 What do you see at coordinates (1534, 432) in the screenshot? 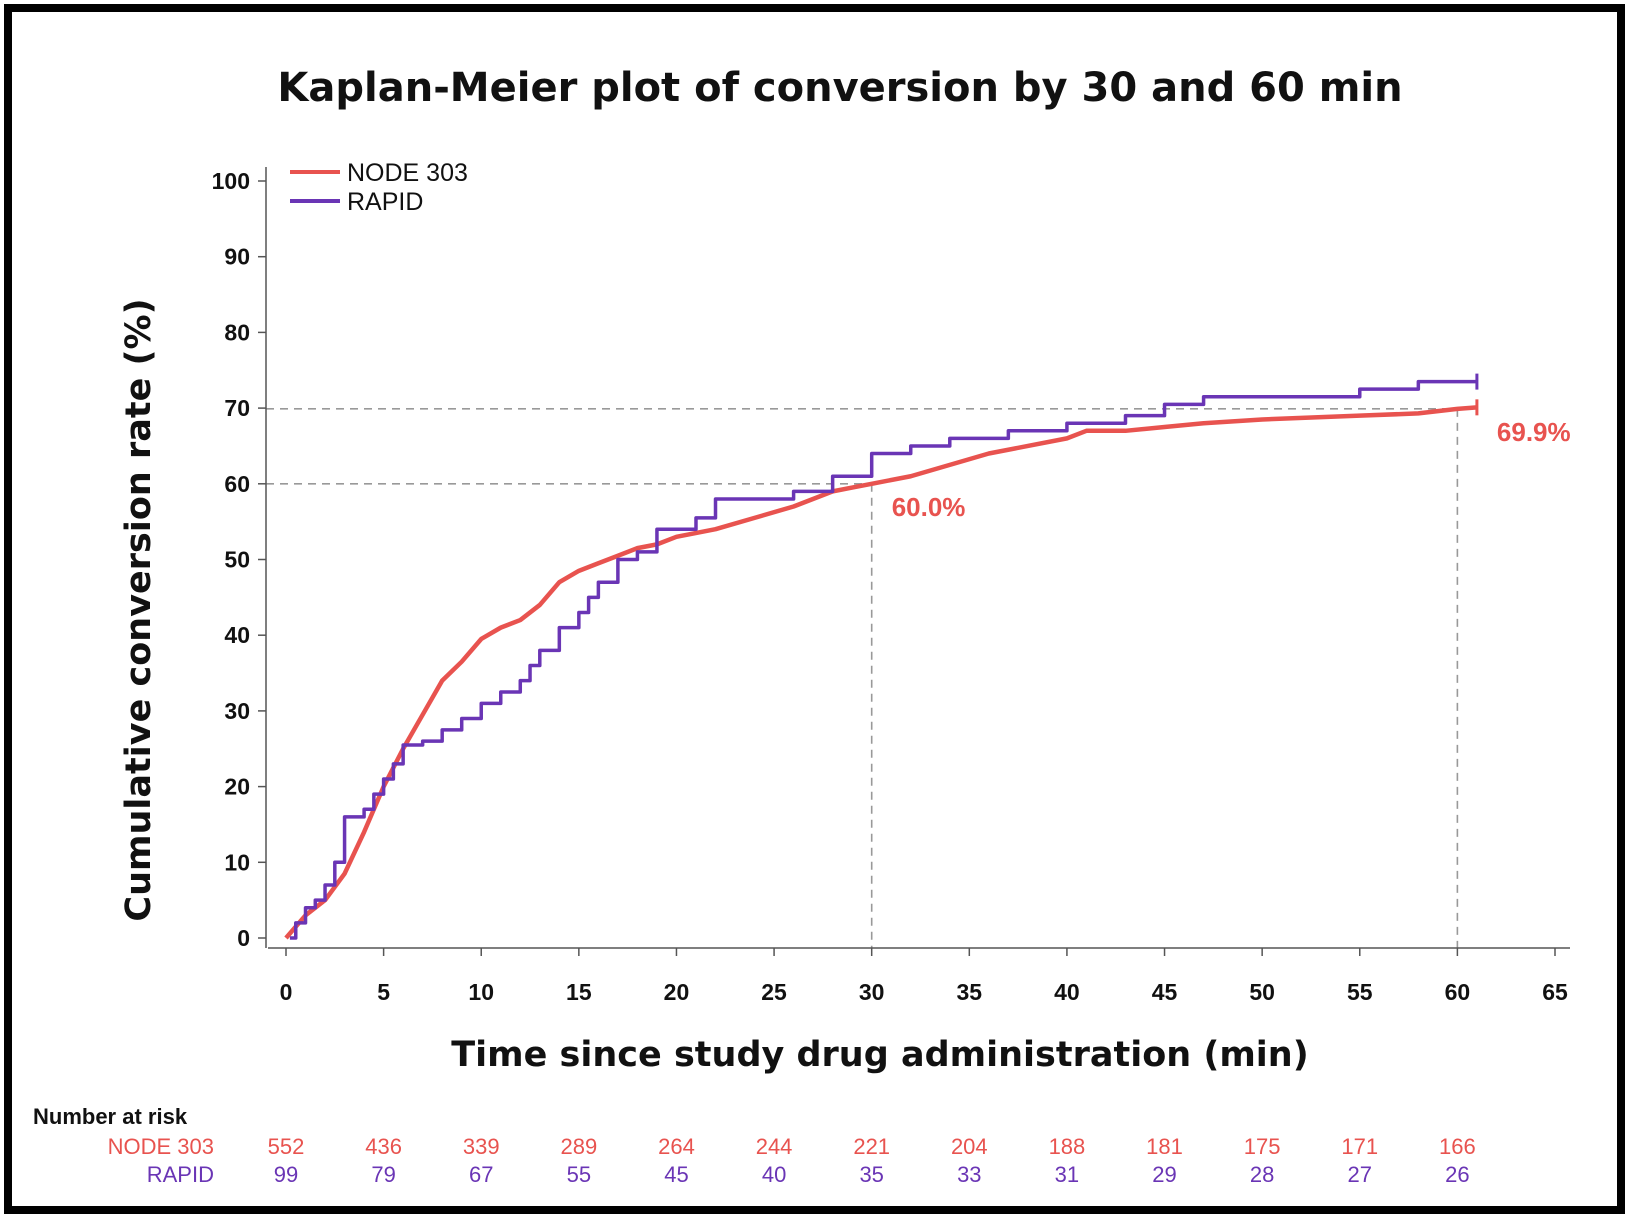
I see `annotation-label: 69.9%` at bounding box center [1534, 432].